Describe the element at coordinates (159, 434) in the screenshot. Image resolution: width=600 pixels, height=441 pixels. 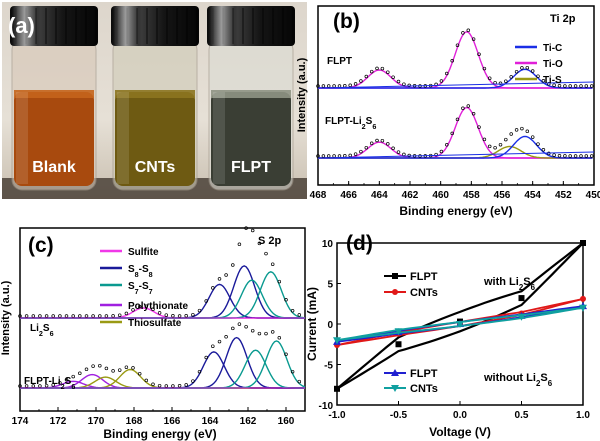
I see `panel-c-xlabel: Binding energy (eV)` at that location.